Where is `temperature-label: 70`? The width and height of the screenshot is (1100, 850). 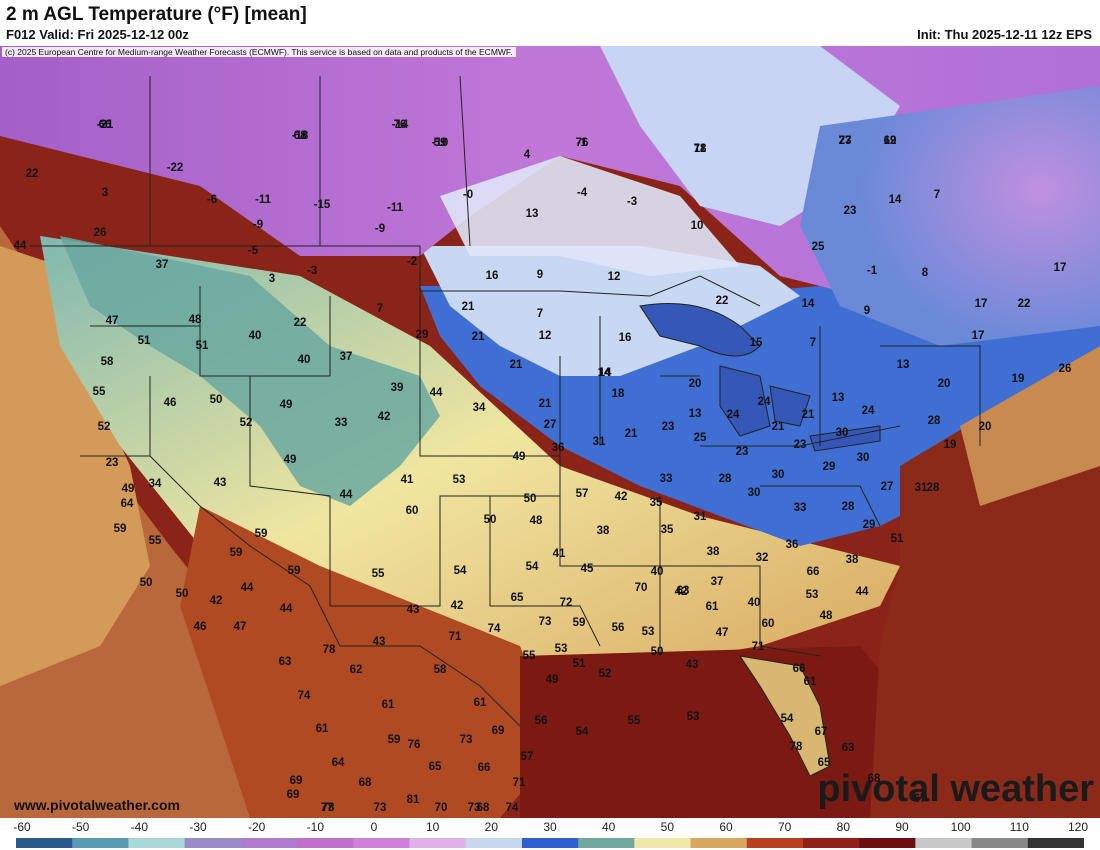 temperature-label: 70 is located at coordinates (641, 588).